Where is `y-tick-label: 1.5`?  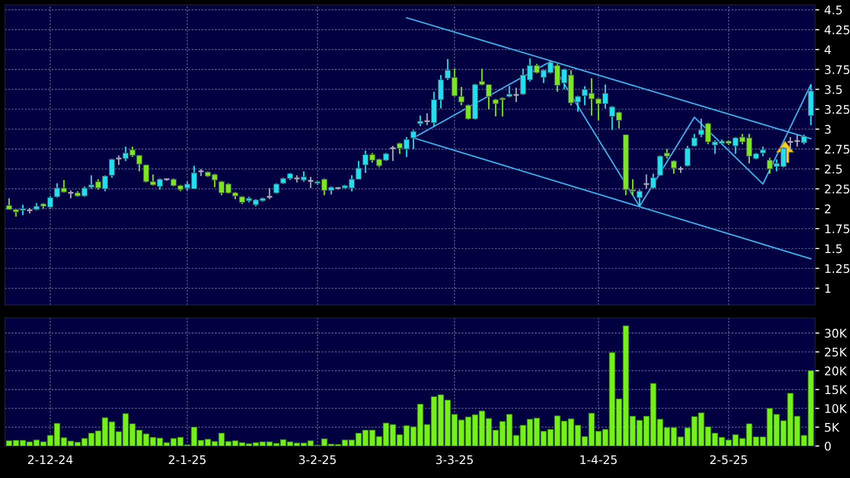 y-tick-label: 1.5 is located at coordinates (833, 249).